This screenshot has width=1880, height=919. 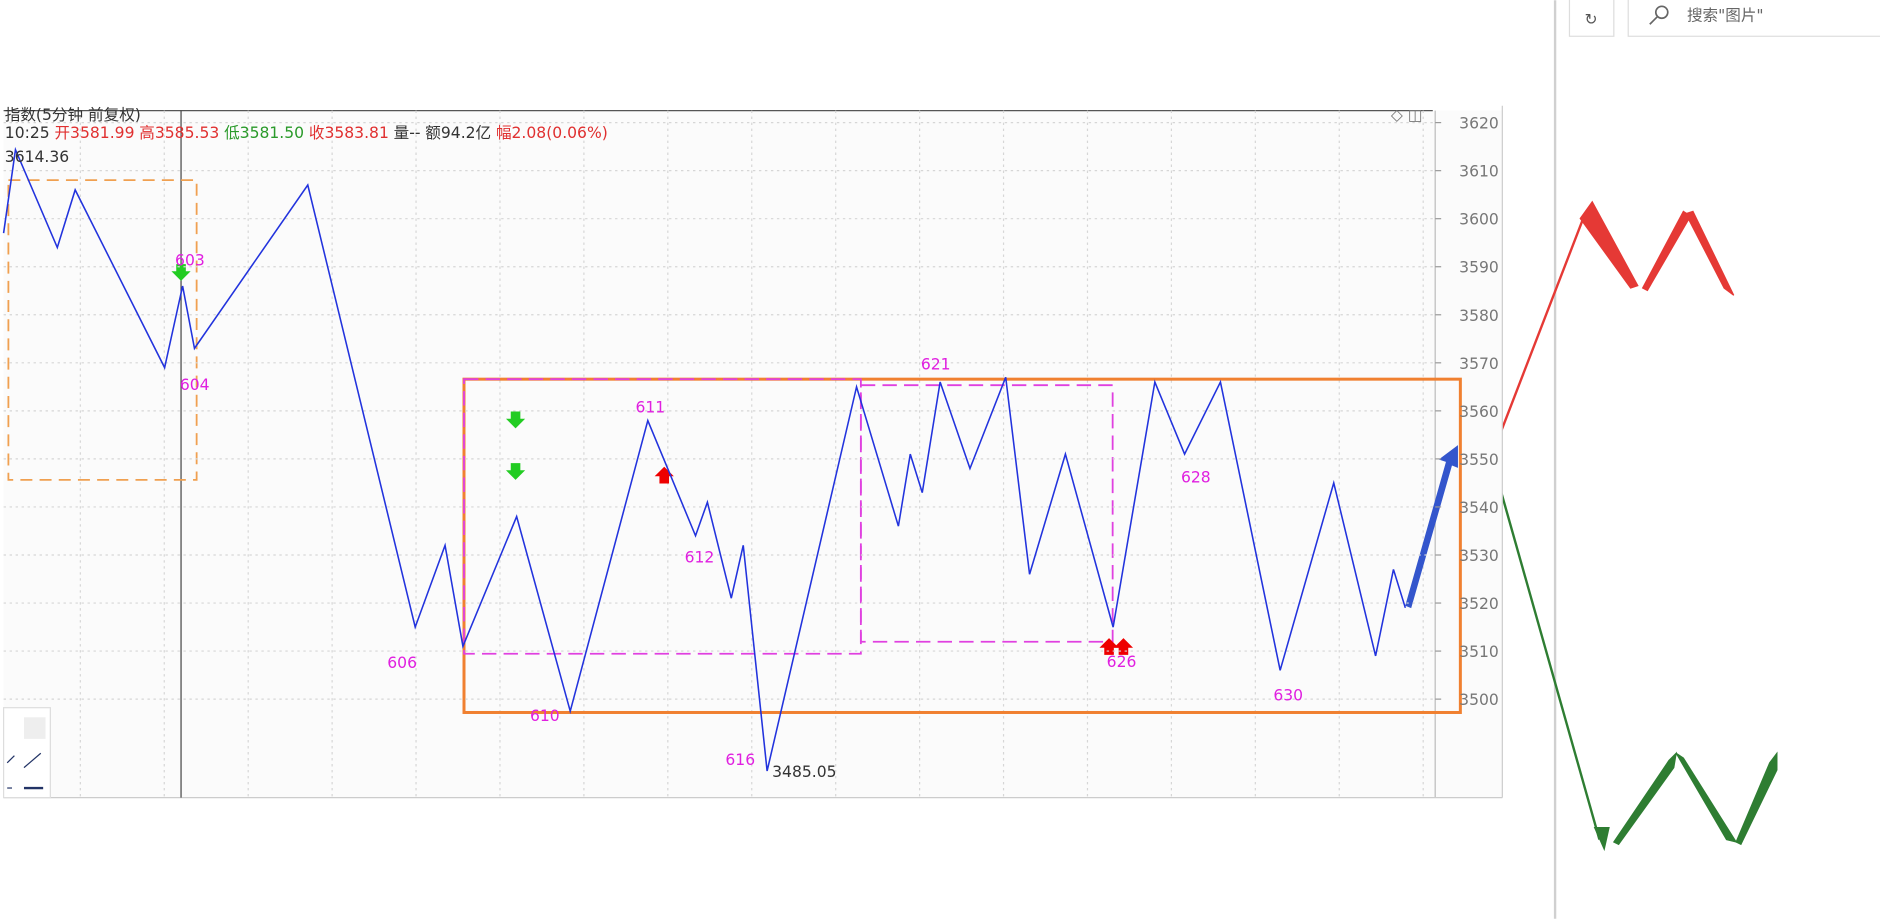 What do you see at coordinates (1479, 412) in the screenshot?
I see `y-tick-label: 3560` at bounding box center [1479, 412].